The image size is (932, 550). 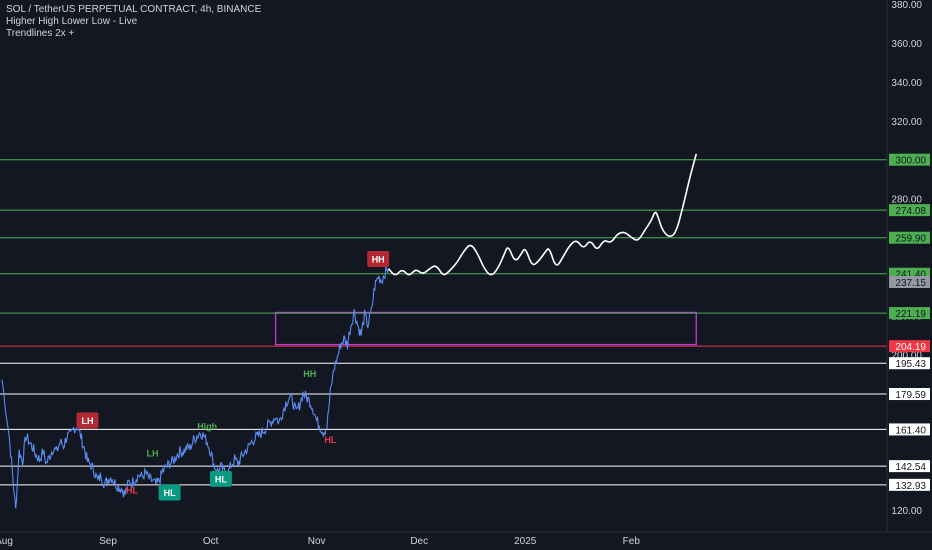 What do you see at coordinates (525, 541) in the screenshot?
I see `x-tick-label-5: 2025` at bounding box center [525, 541].